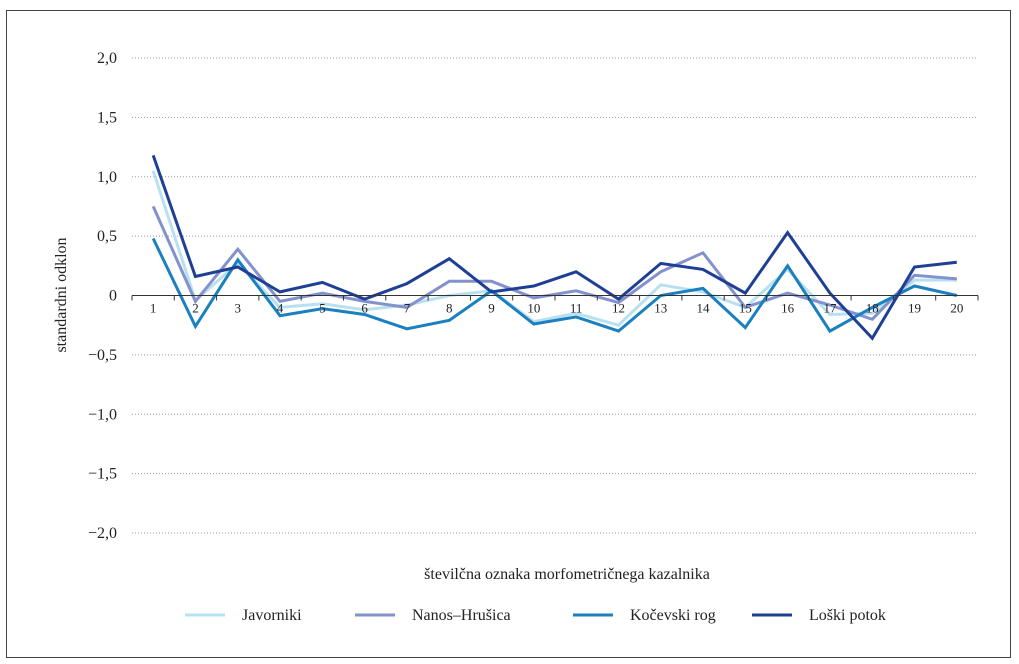  Describe the element at coordinates (113, 296) in the screenshot. I see `y-tick-label: 0` at that location.